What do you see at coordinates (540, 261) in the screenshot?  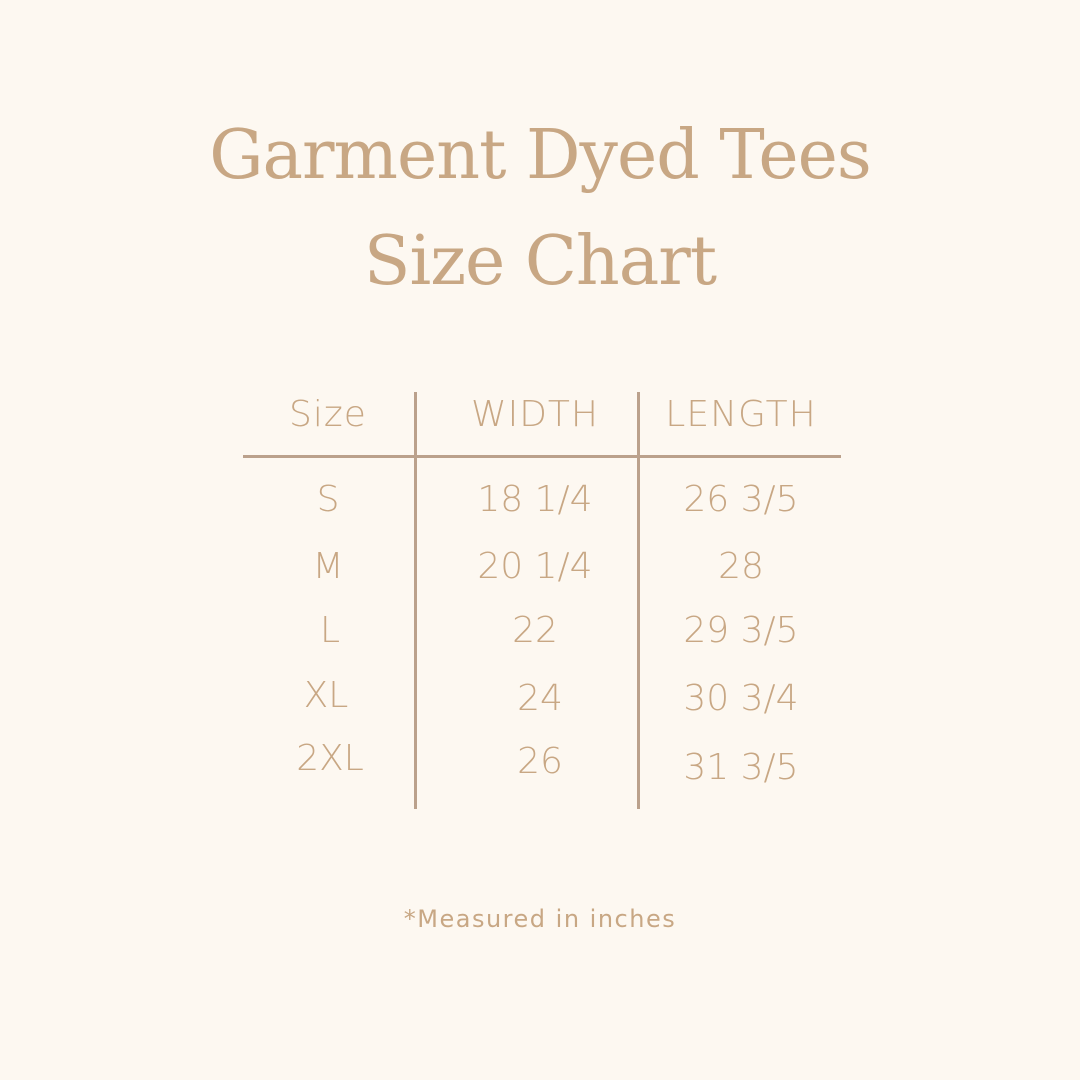 I see `title-line-2: Size Chart` at bounding box center [540, 261].